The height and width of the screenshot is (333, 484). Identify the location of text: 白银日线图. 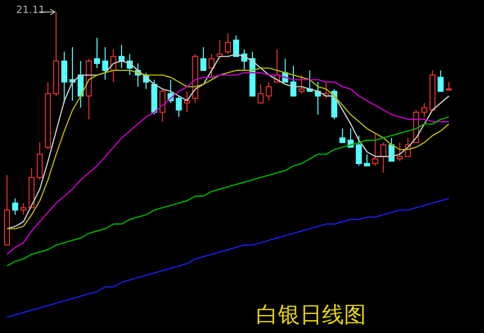
(311, 316).